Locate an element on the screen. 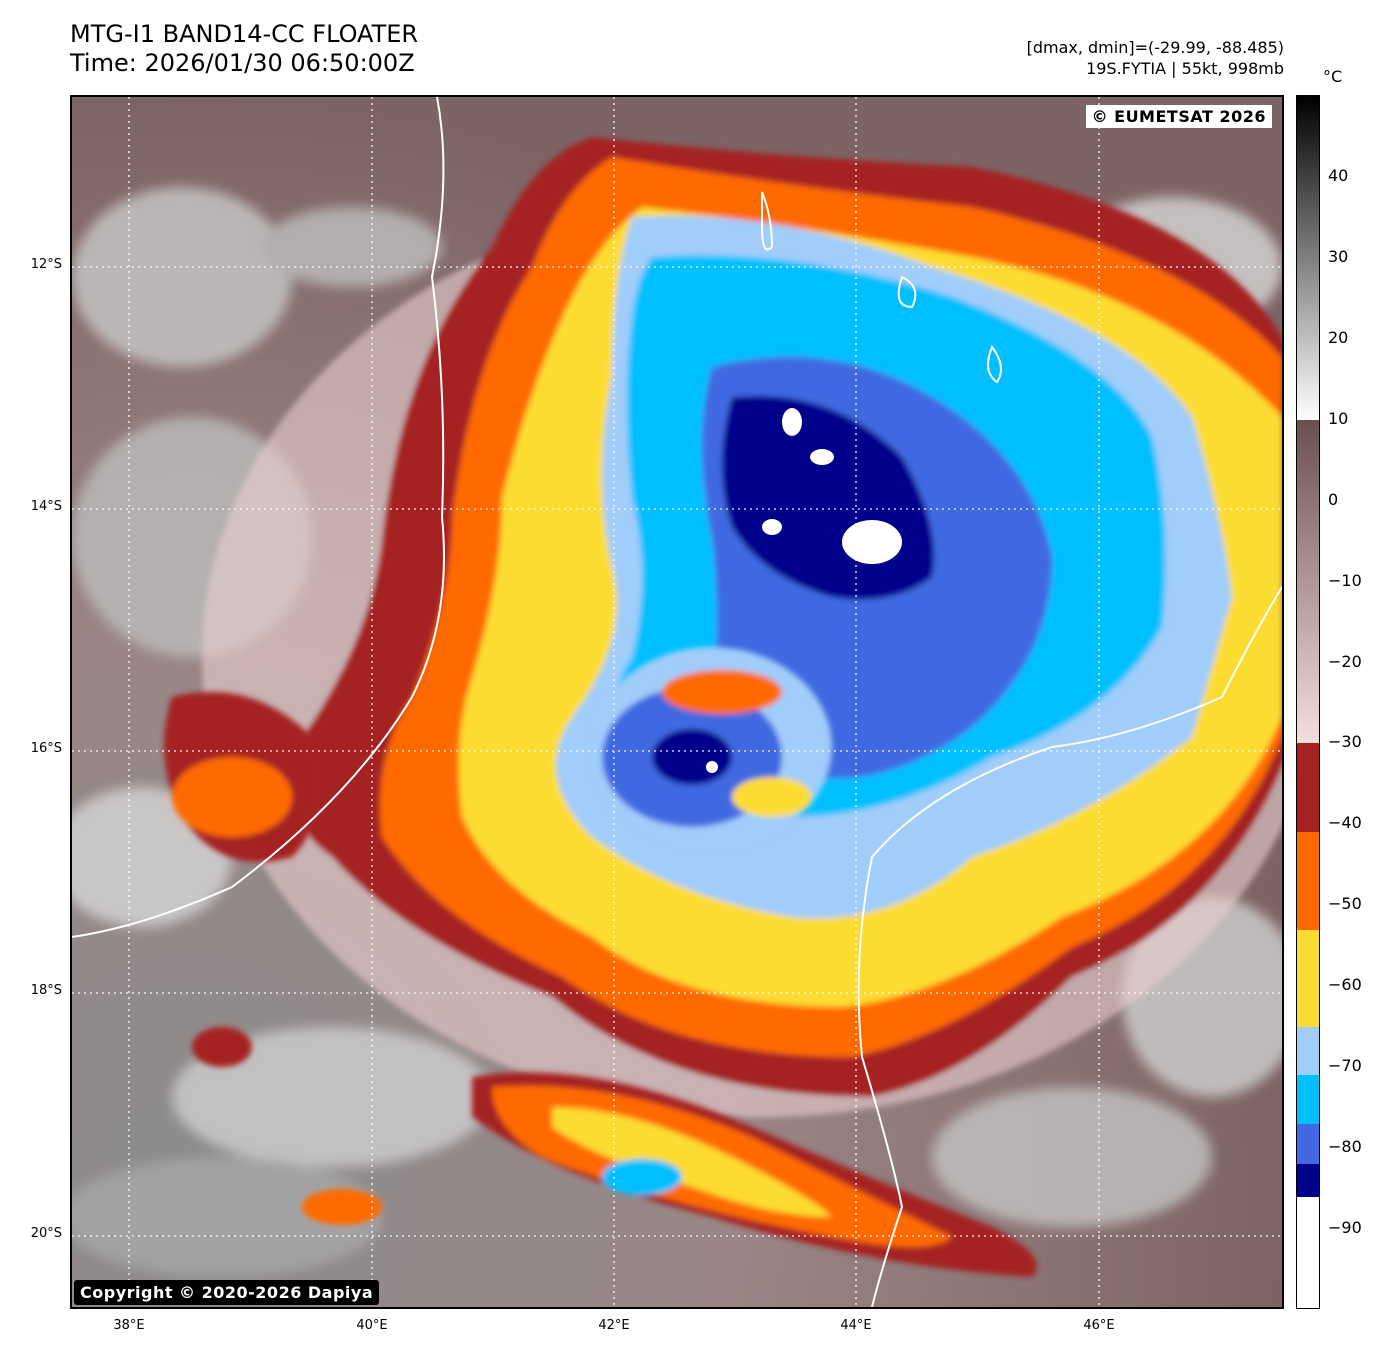 Image resolution: width=1388 pixels, height=1359 pixels. lon-label-44e: 44°E is located at coordinates (856, 1325).